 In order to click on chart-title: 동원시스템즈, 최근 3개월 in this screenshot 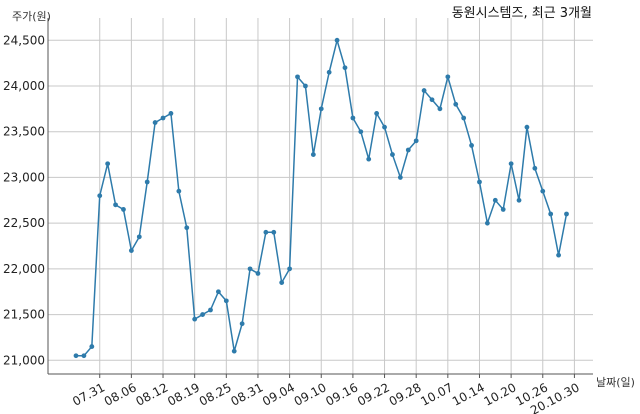, I will do `click(522, 13)`.